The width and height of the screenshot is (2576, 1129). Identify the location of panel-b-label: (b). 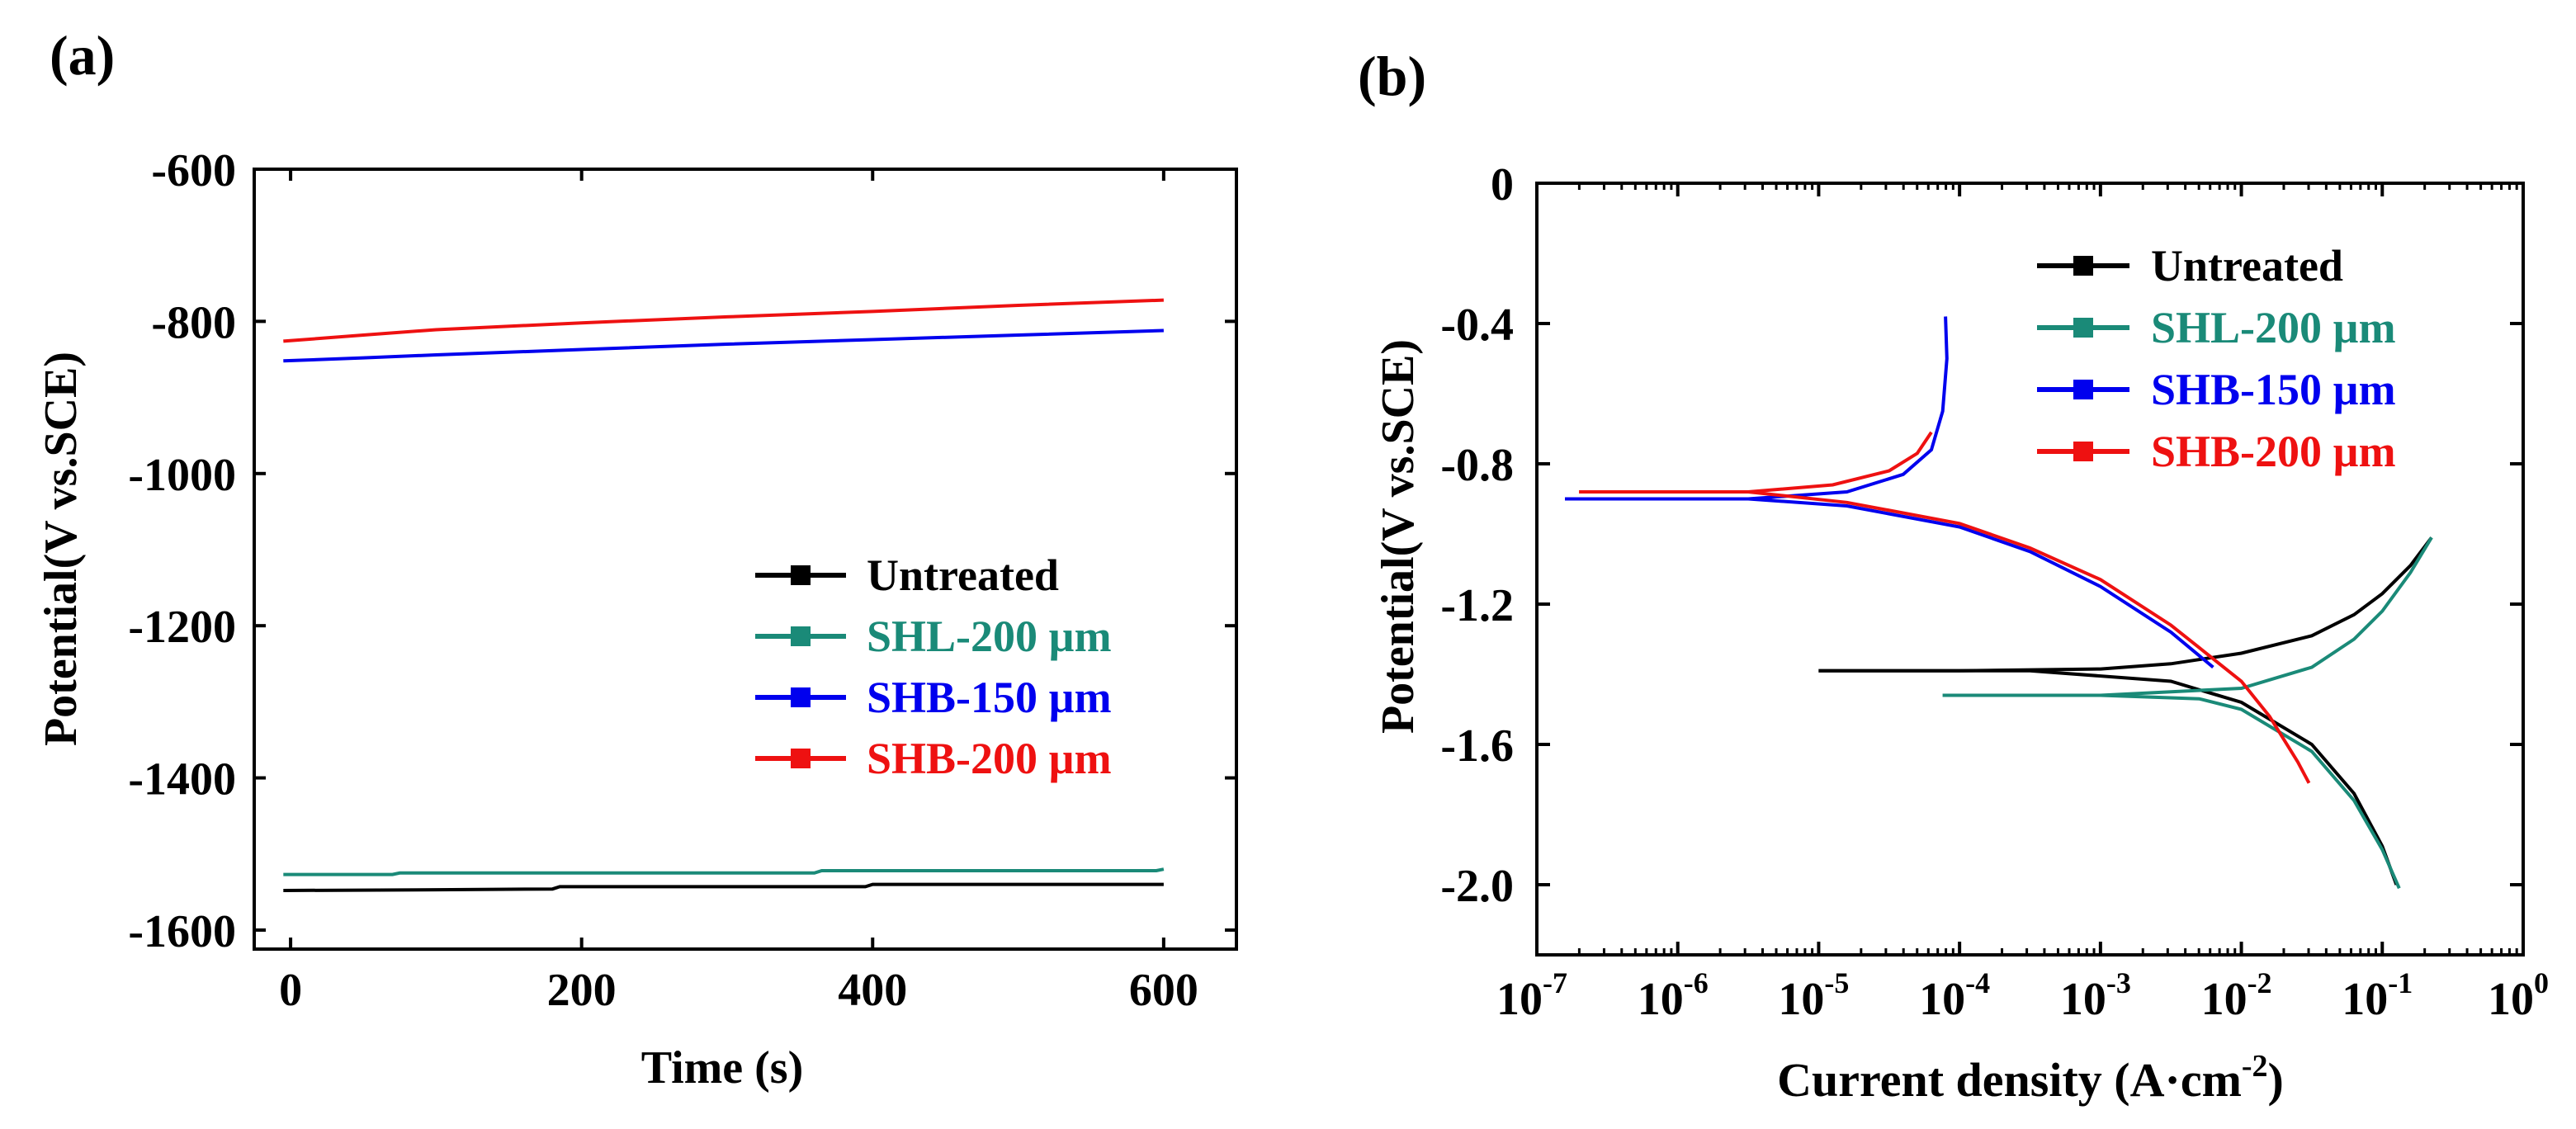
(1392, 76).